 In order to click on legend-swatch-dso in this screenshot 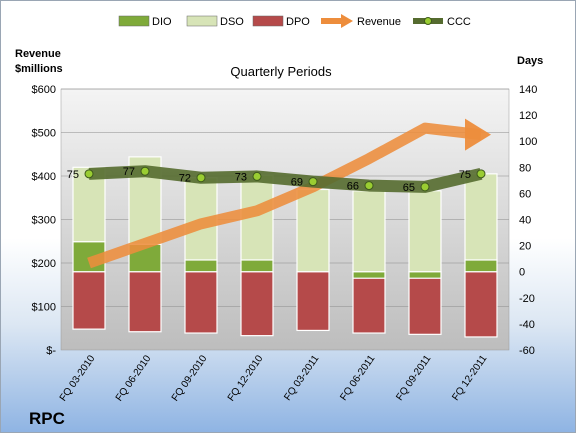, I will do `click(202, 21)`.